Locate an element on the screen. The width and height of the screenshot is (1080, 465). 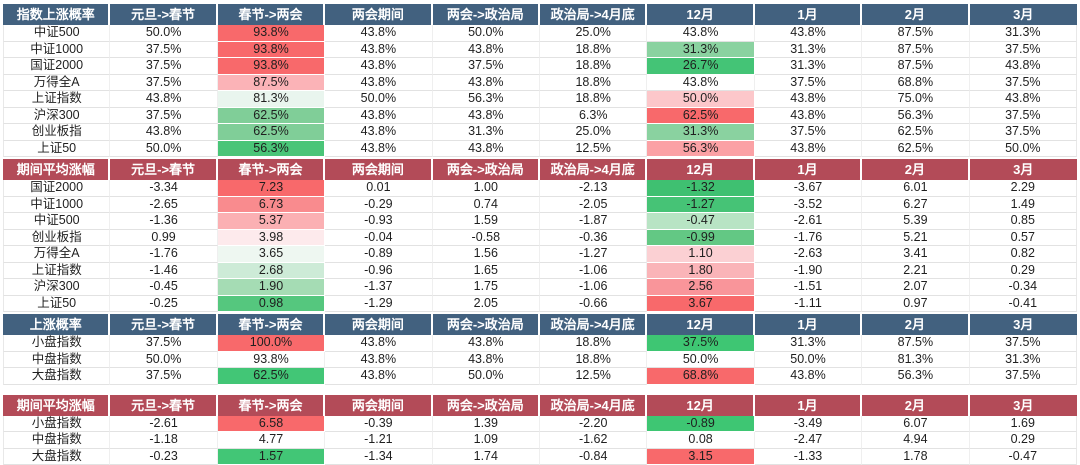
data-cell: 6.58 is located at coordinates (271, 424).